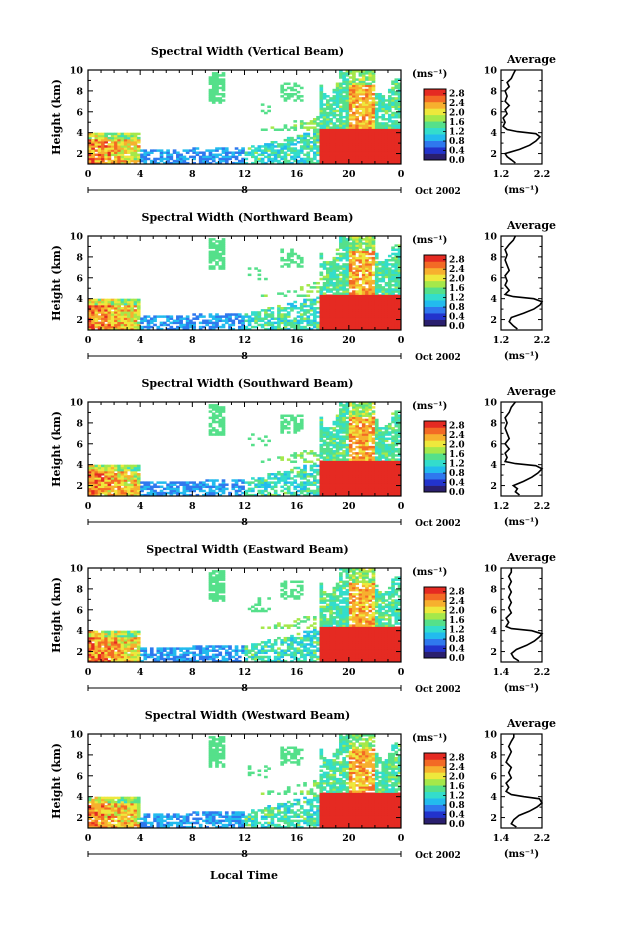  I want to click on colorbar-segment, so click(435, 278).